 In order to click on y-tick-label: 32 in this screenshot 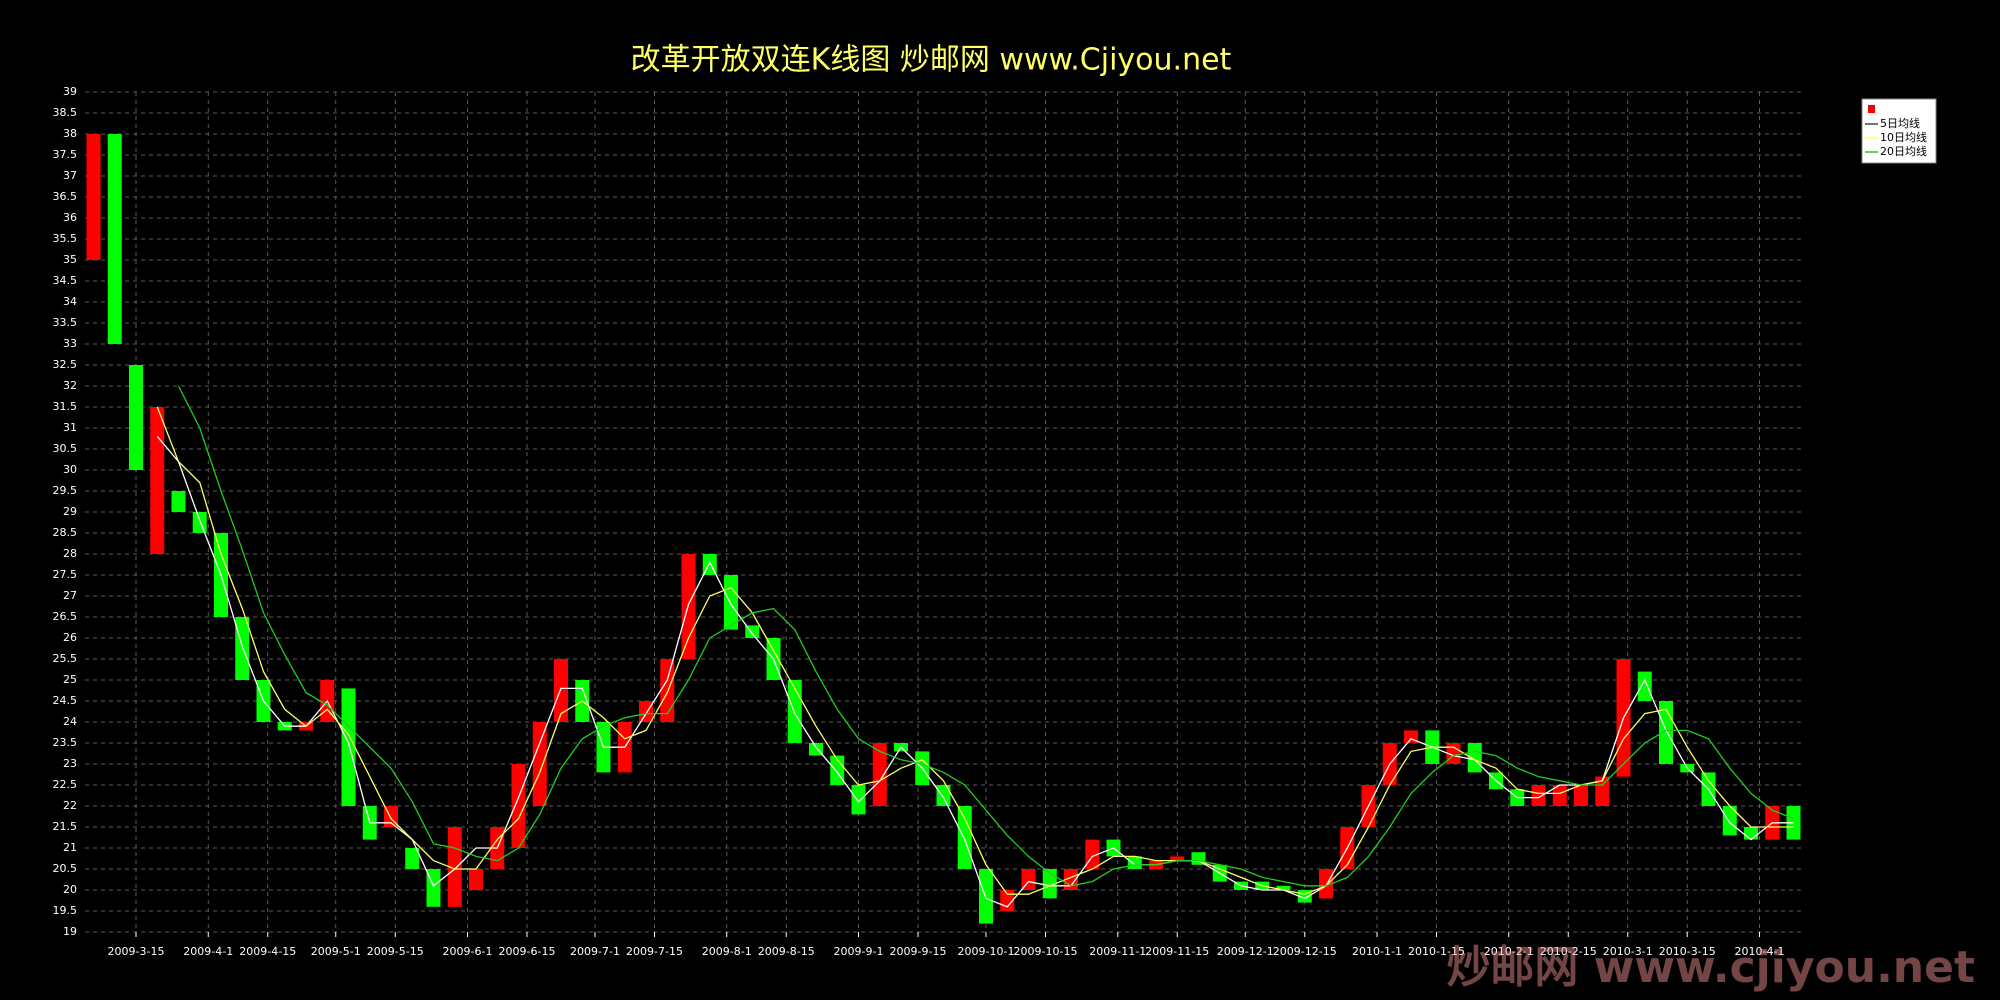, I will do `click(70, 385)`.